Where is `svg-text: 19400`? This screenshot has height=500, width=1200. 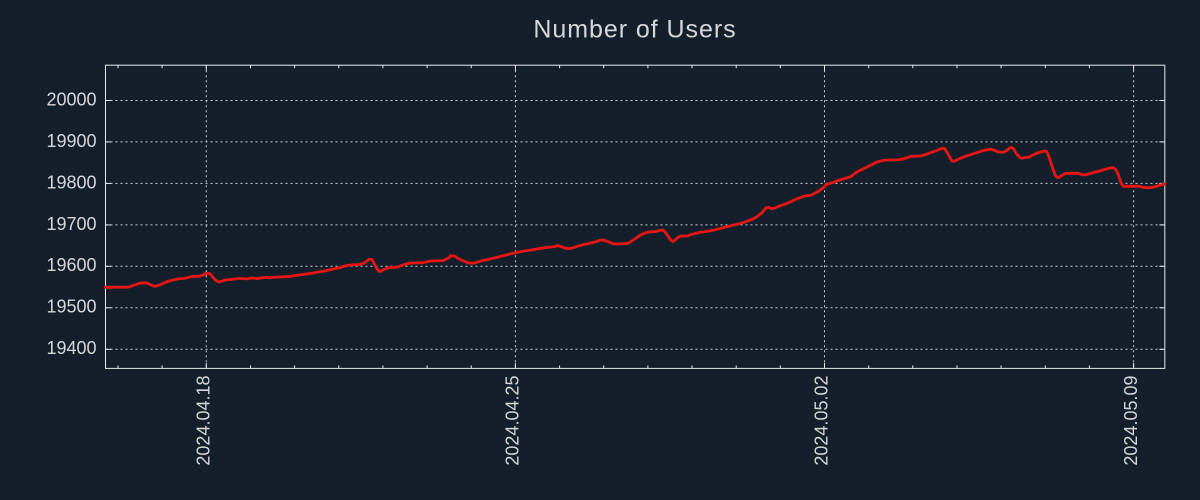
svg-text: 19400 is located at coordinates (71, 348).